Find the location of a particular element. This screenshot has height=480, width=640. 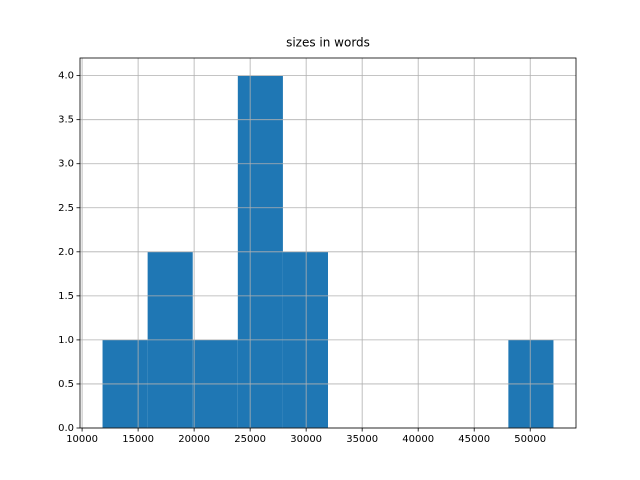

x-tick-label: 35000 is located at coordinates (362, 439).